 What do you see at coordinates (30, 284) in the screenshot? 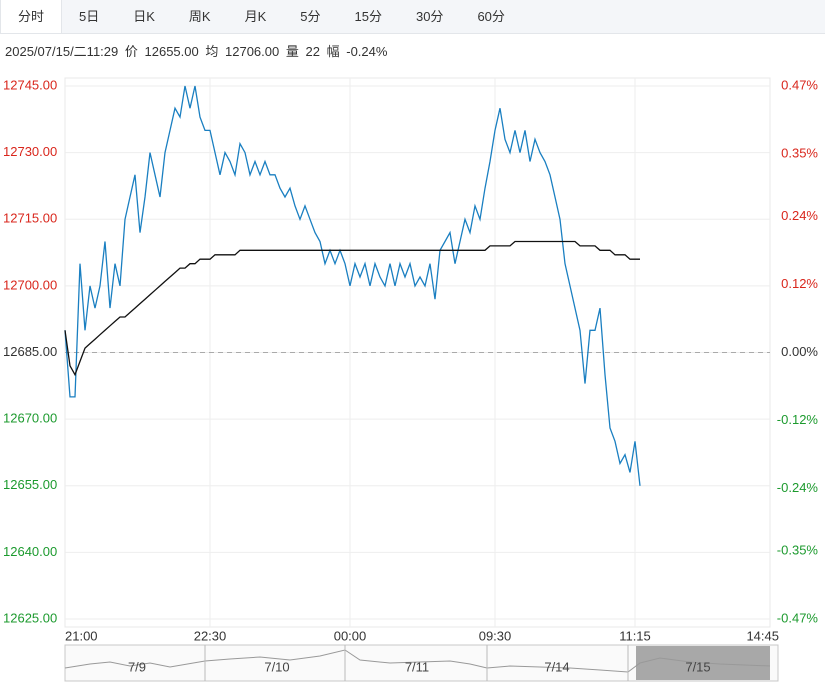
I see `y-tick-label: 12700.00` at bounding box center [30, 284].